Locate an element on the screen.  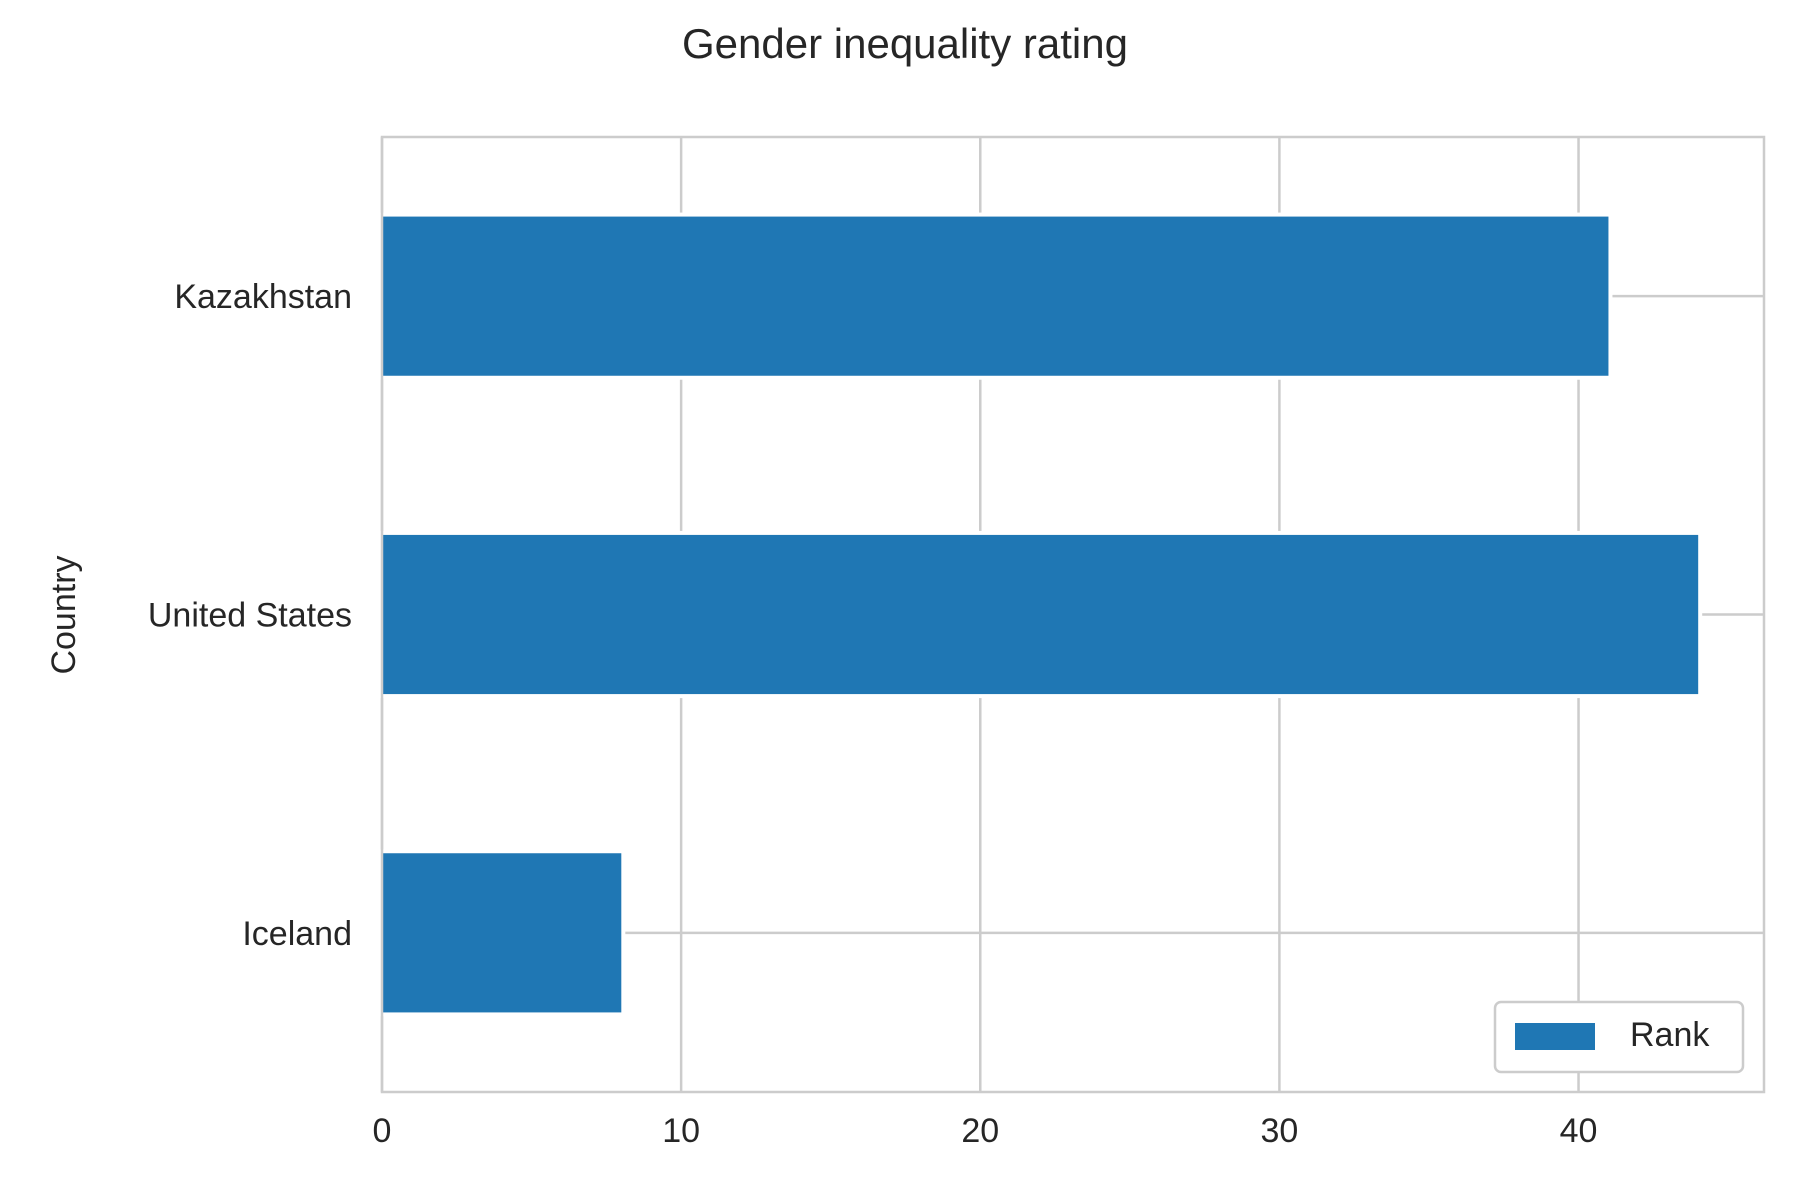
x-tick-labels: 0 10 20 30 40 is located at coordinates (985, 1131).